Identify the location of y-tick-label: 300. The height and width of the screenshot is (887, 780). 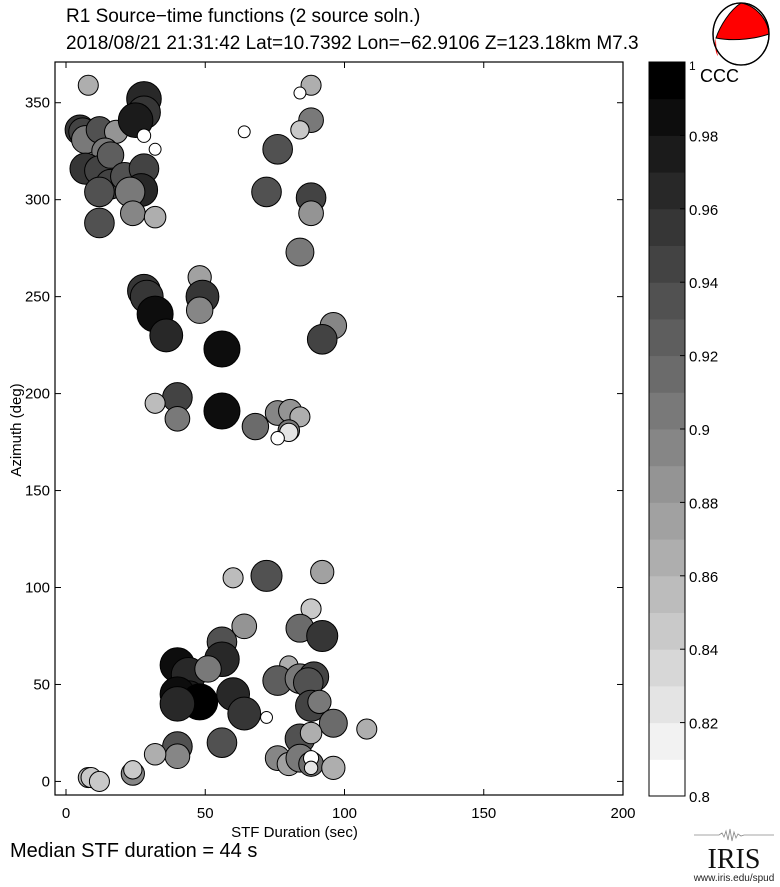
(37, 200).